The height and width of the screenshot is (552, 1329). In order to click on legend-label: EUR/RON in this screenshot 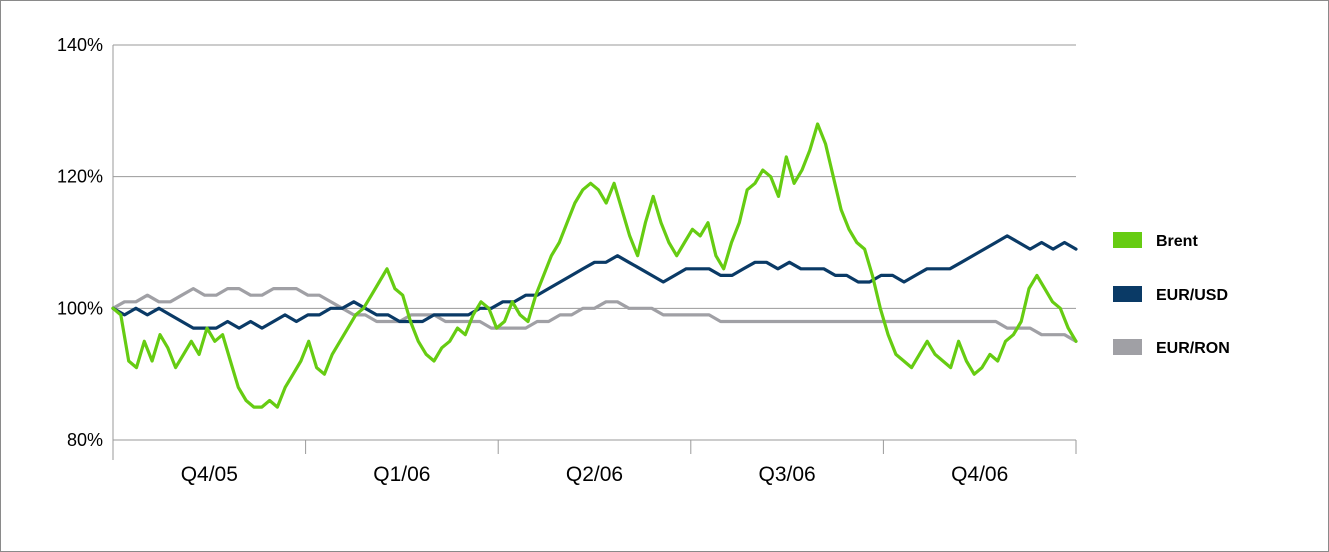, I will do `click(1193, 348)`.